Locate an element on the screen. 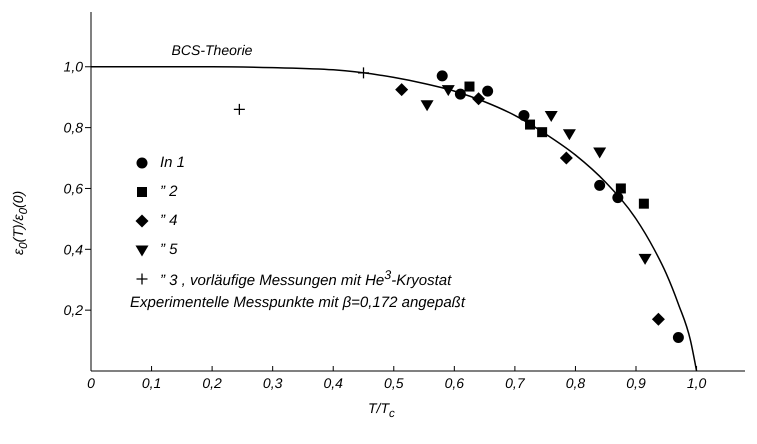 Image resolution: width=757 pixels, height=444 pixels. legend-label: In 1 is located at coordinates (173, 162).